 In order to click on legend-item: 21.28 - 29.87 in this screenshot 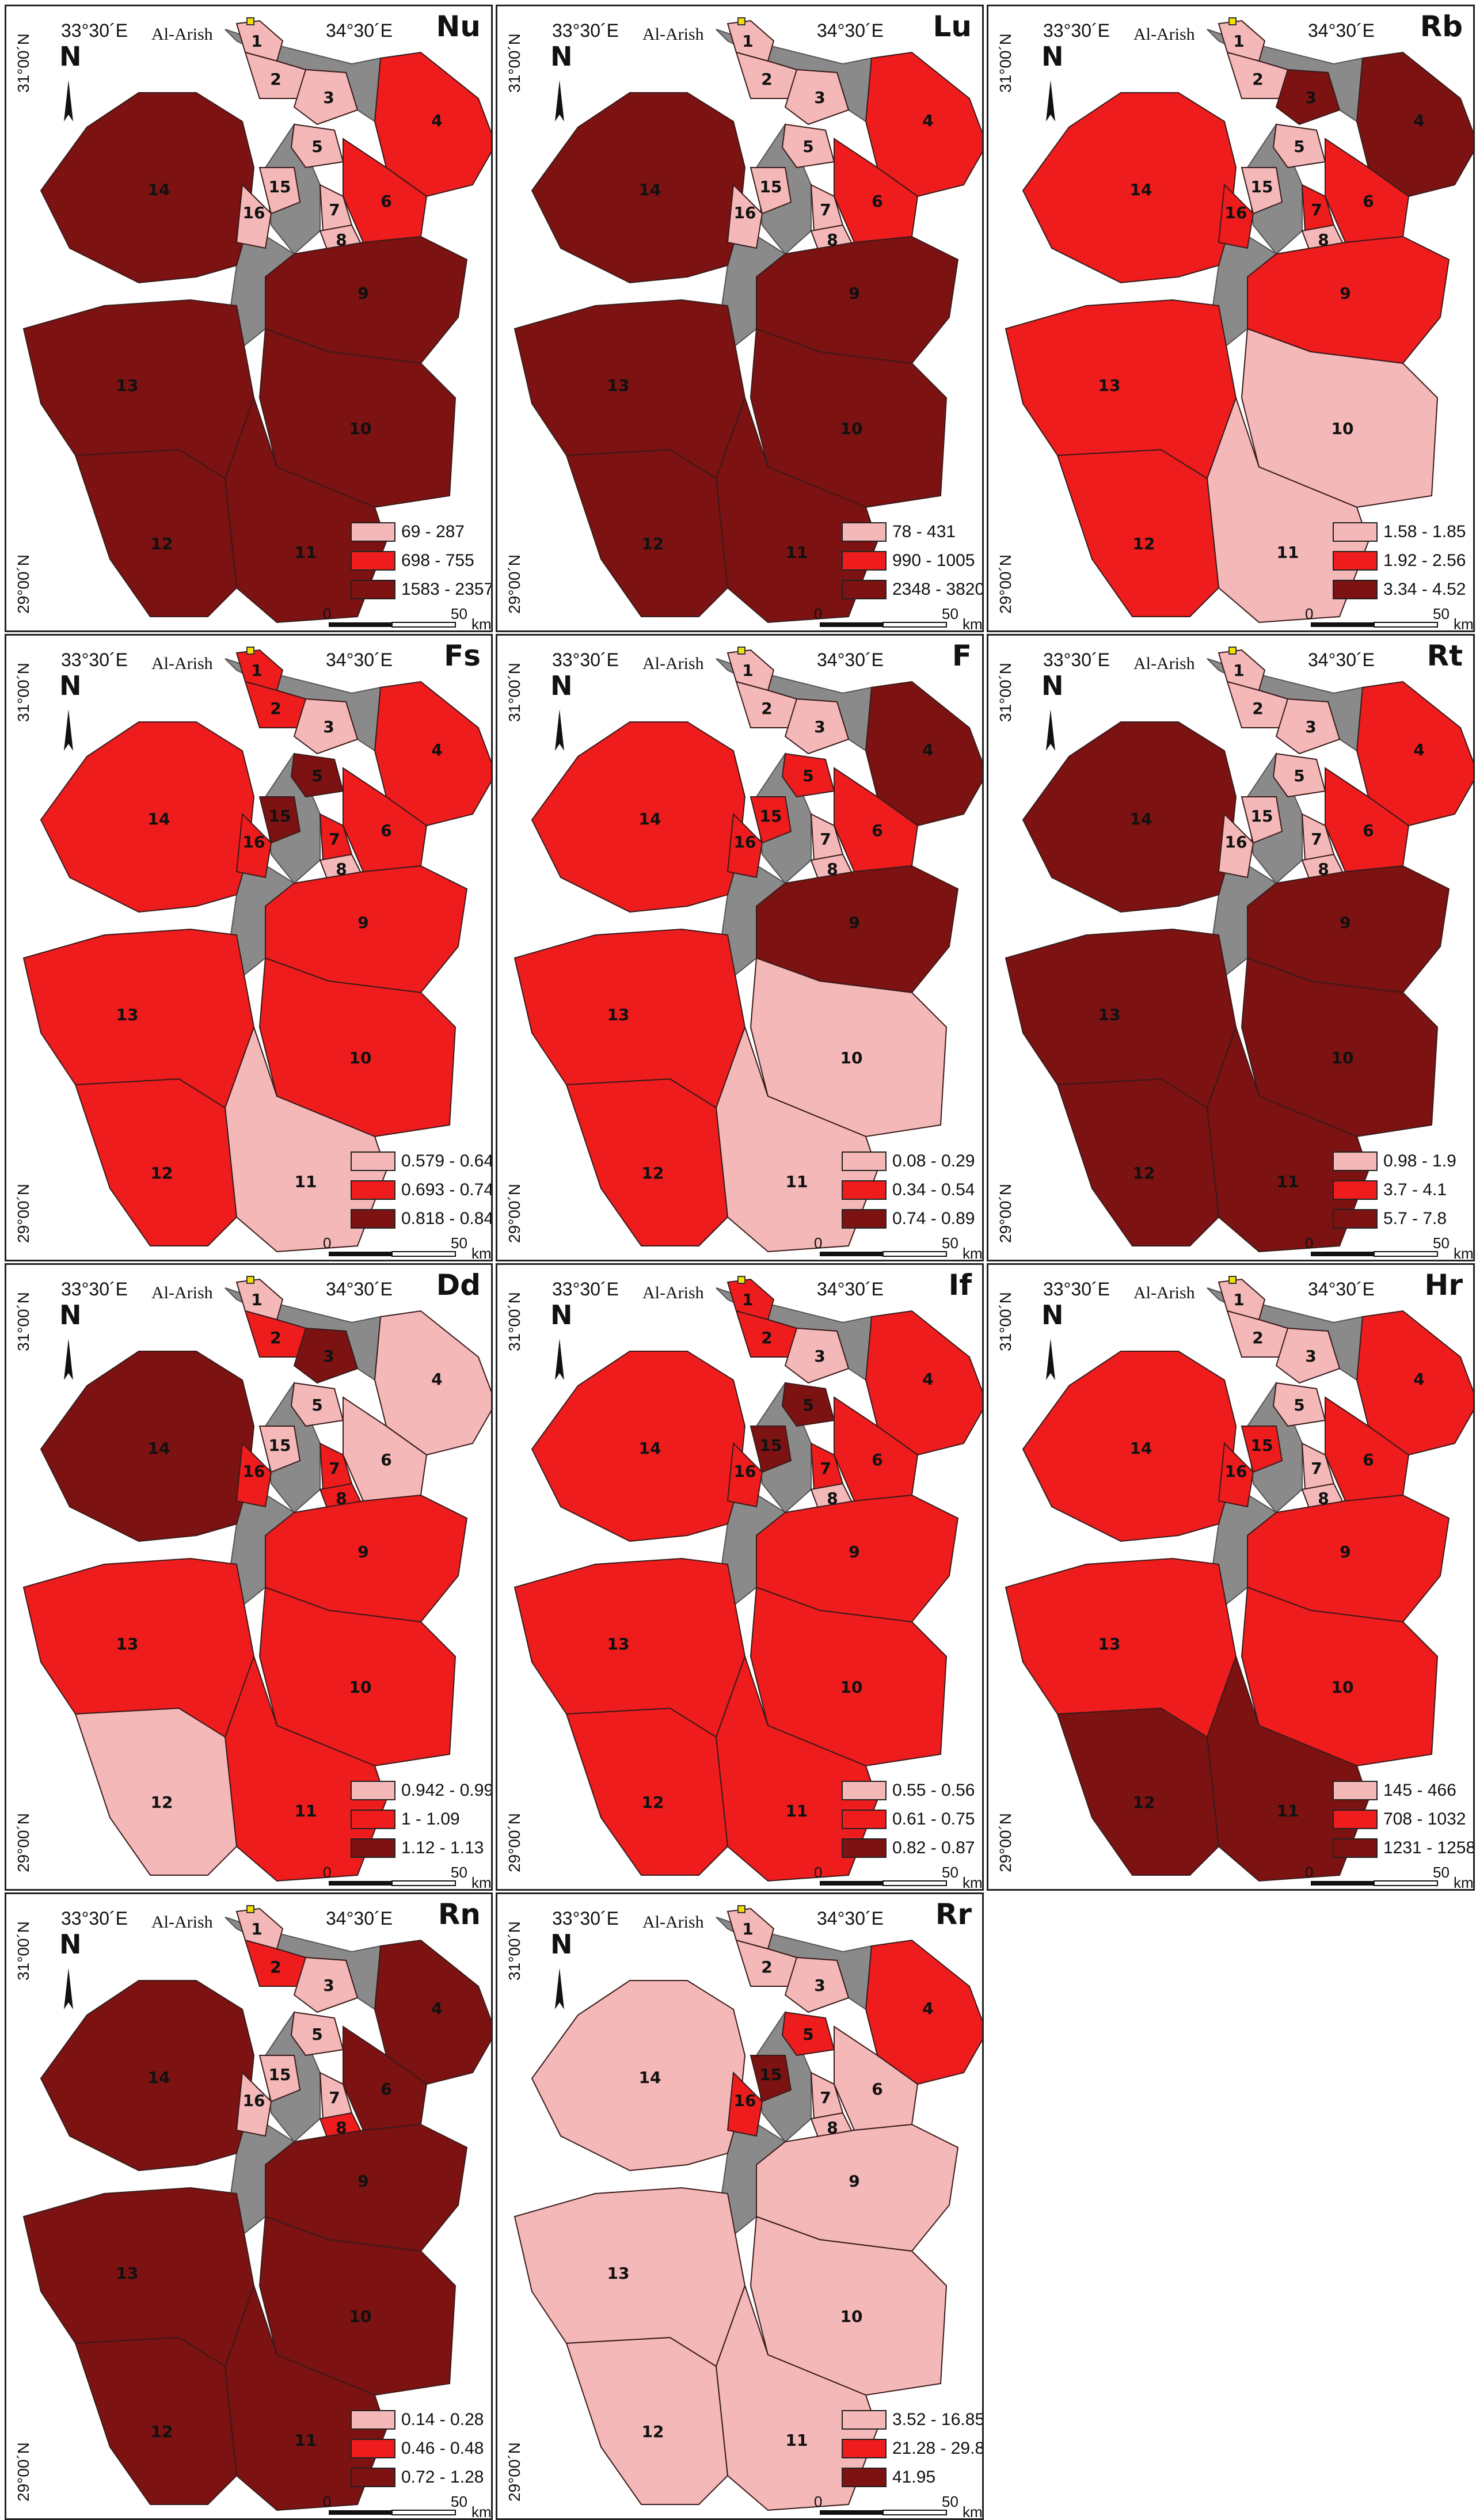, I will do `click(913, 2448)`.